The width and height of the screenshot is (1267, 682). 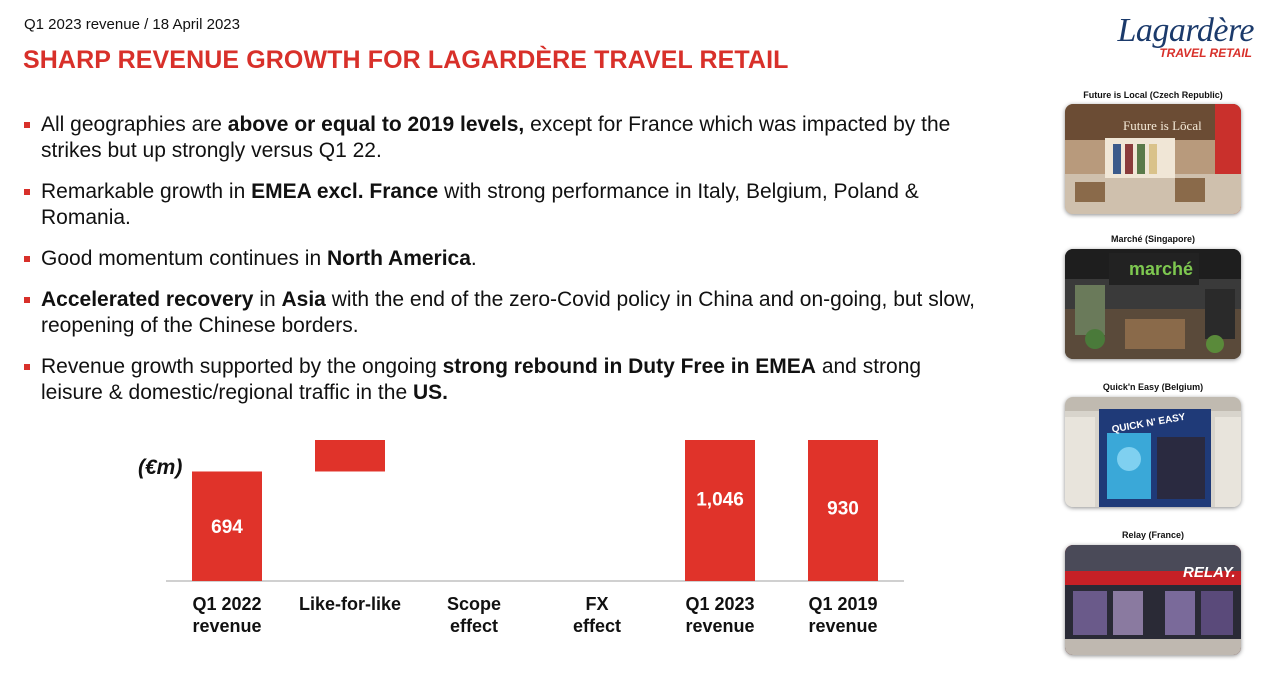 What do you see at coordinates (1153, 95) in the screenshot?
I see `thumb-caption-future-is-local: Future is Local (Czech Republic)` at bounding box center [1153, 95].